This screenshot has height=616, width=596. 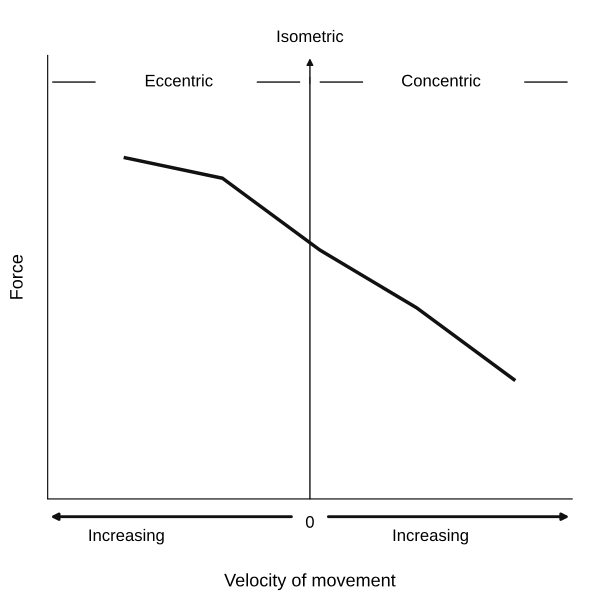 What do you see at coordinates (179, 80) in the screenshot?
I see `text: Eccentric` at bounding box center [179, 80].